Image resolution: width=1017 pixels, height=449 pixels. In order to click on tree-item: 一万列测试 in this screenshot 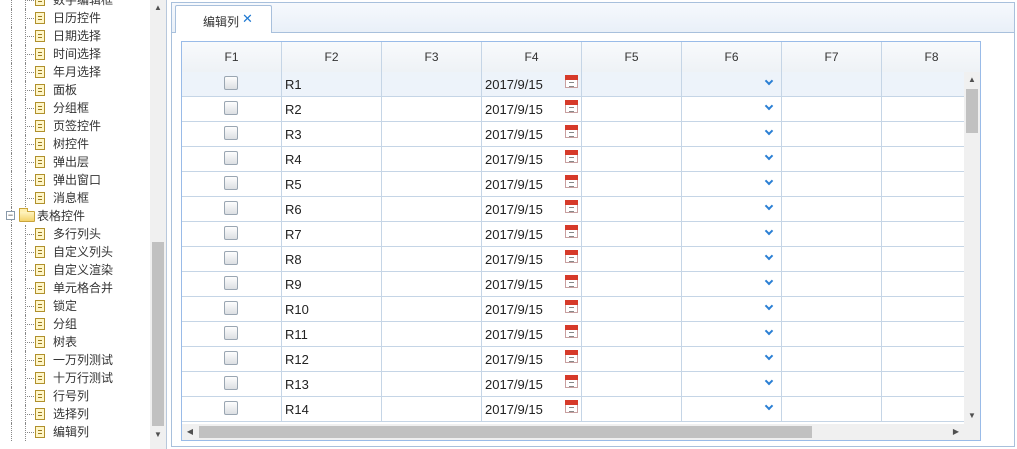, I will do `click(75, 360)`.